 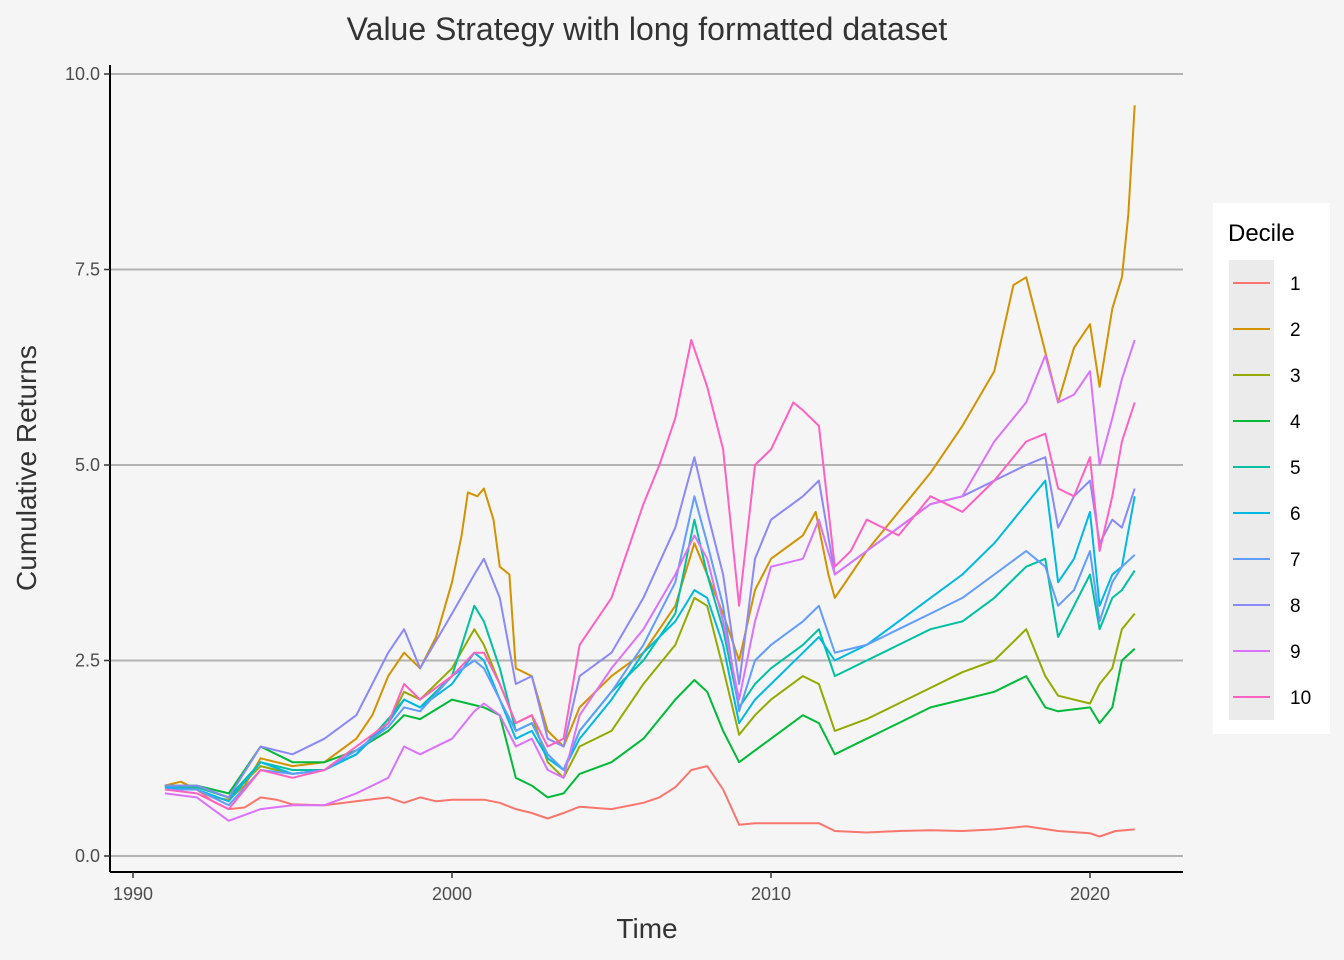 I want to click on y-tick-label-3: 7.5, so click(x=87, y=270).